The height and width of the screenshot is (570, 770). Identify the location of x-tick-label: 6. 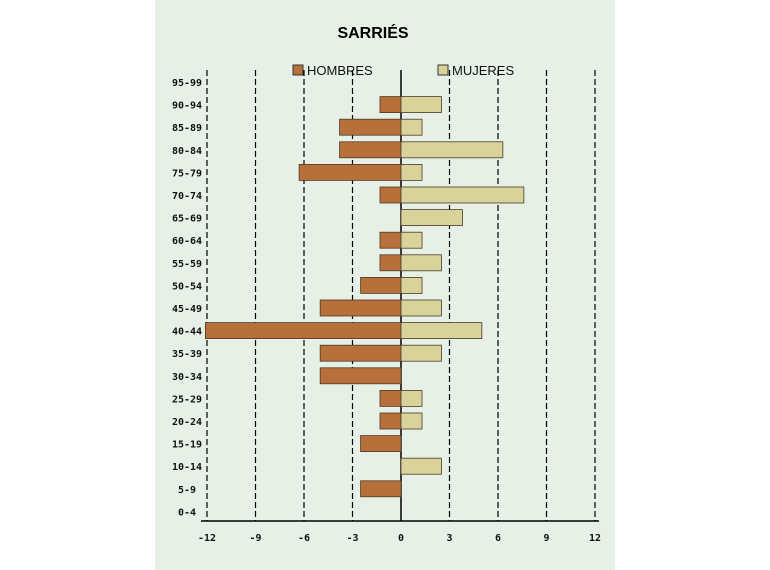
(498, 538).